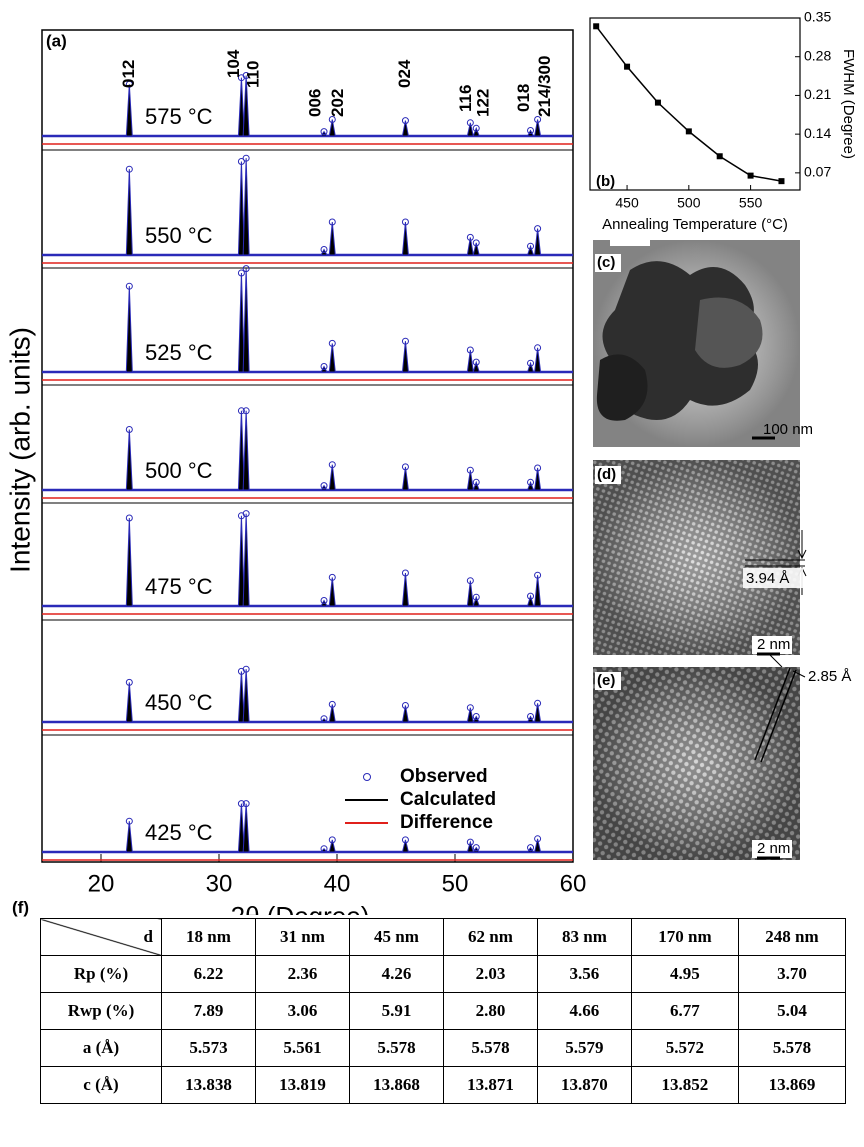 This screenshot has height=1147, width=864. I want to click on table-cell: 6.22, so click(208, 974).